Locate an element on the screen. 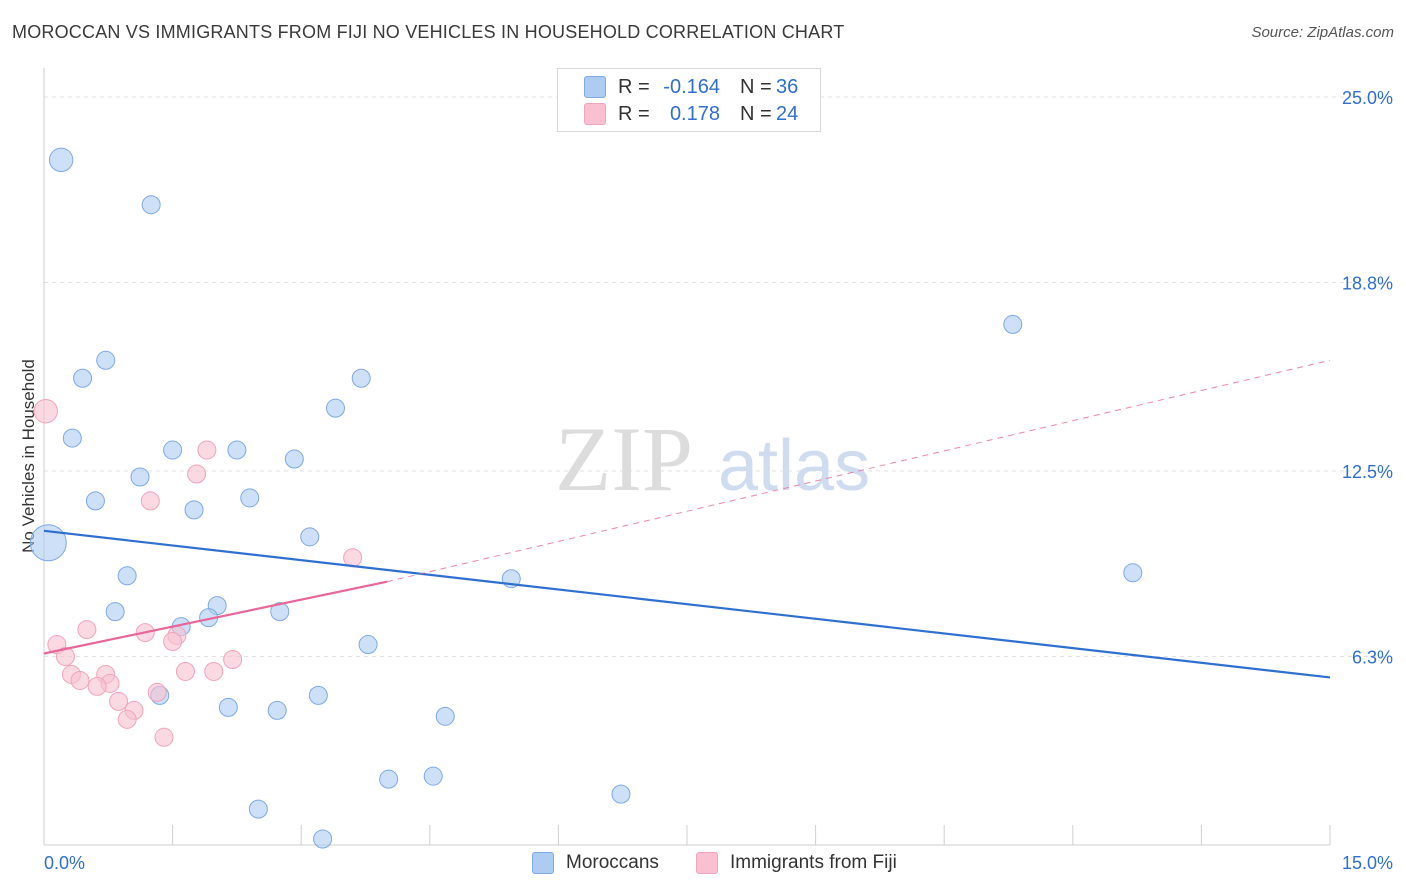 The image size is (1406, 892). y-tick-label: 12.5% is located at coordinates (1367, 472).